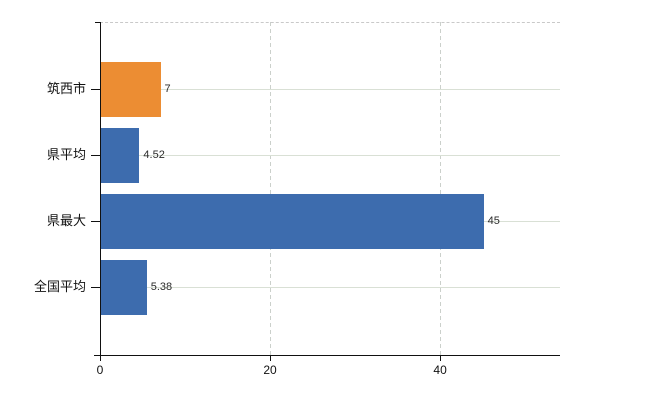  Describe the element at coordinates (100, 188) in the screenshot. I see `y-axis-line` at that location.